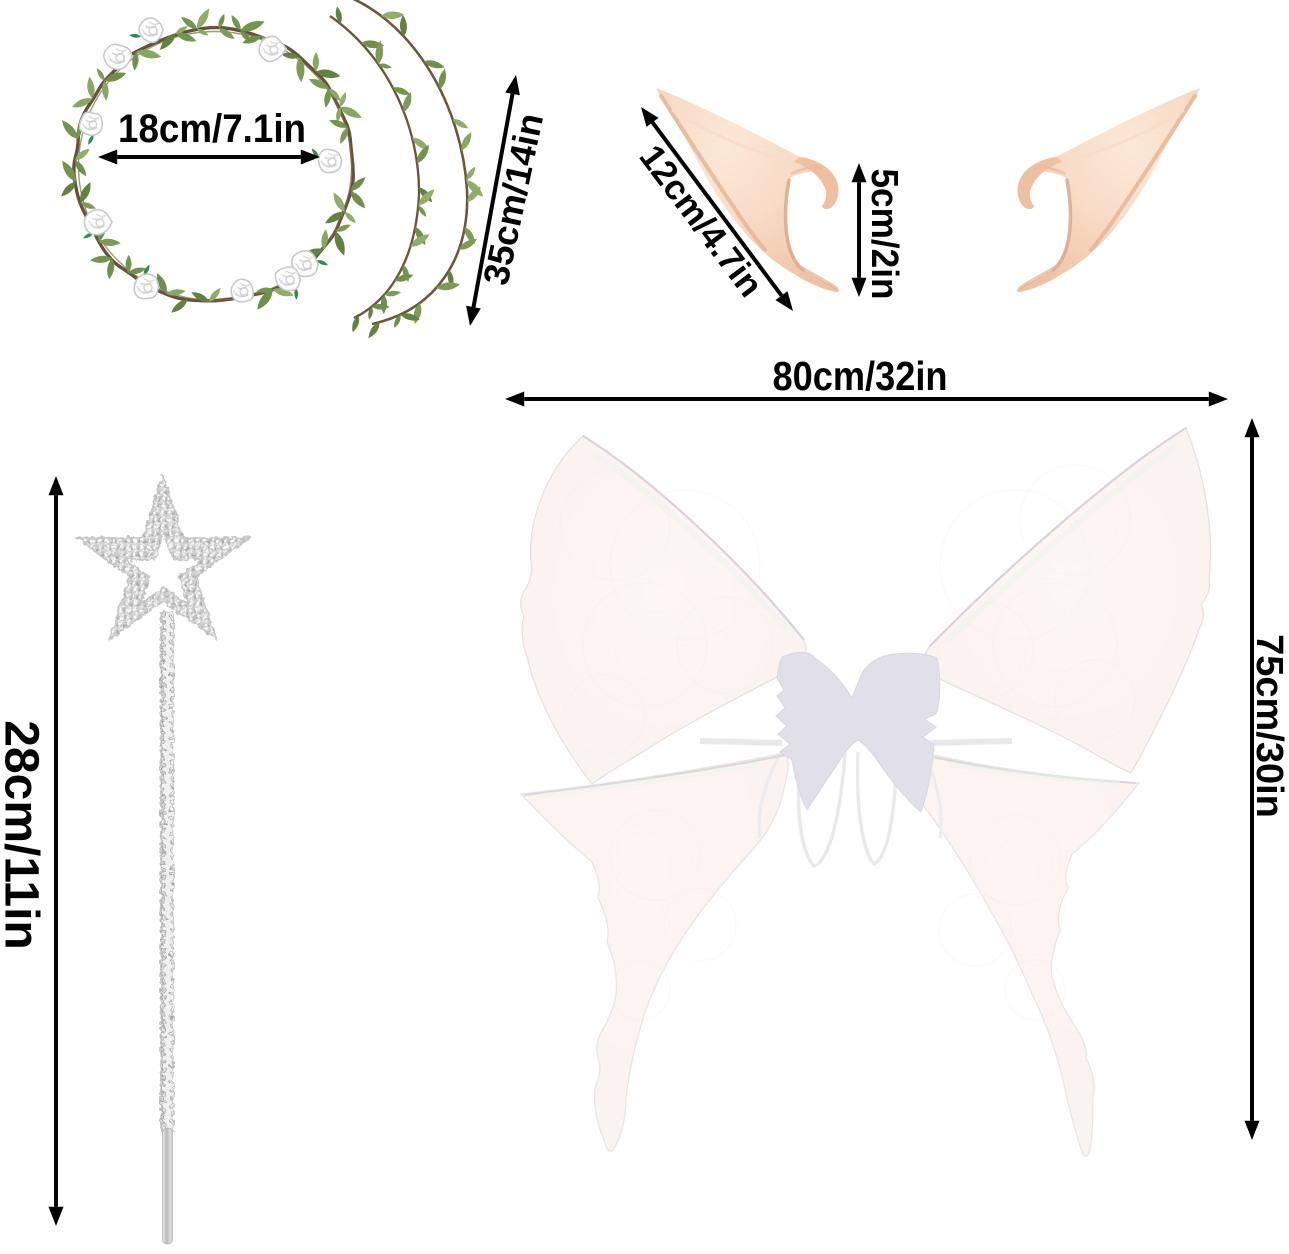  What do you see at coordinates (1268, 726) in the screenshot?
I see `svg-text: 75cm/30in` at bounding box center [1268, 726].